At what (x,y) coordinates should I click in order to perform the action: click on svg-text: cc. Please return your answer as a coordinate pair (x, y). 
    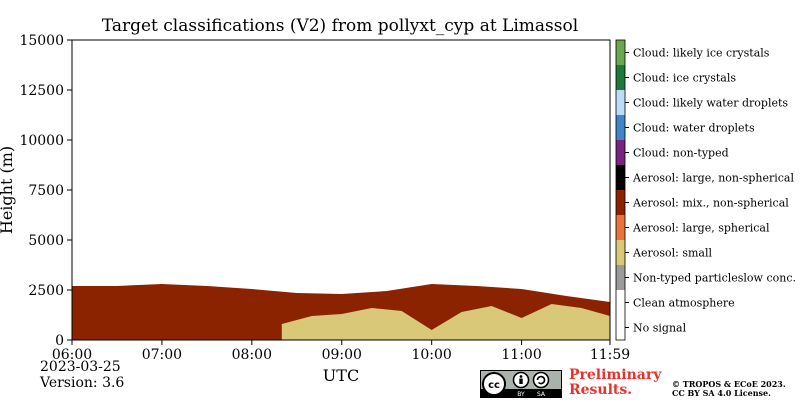
    Looking at the image, I should click on (494, 385).